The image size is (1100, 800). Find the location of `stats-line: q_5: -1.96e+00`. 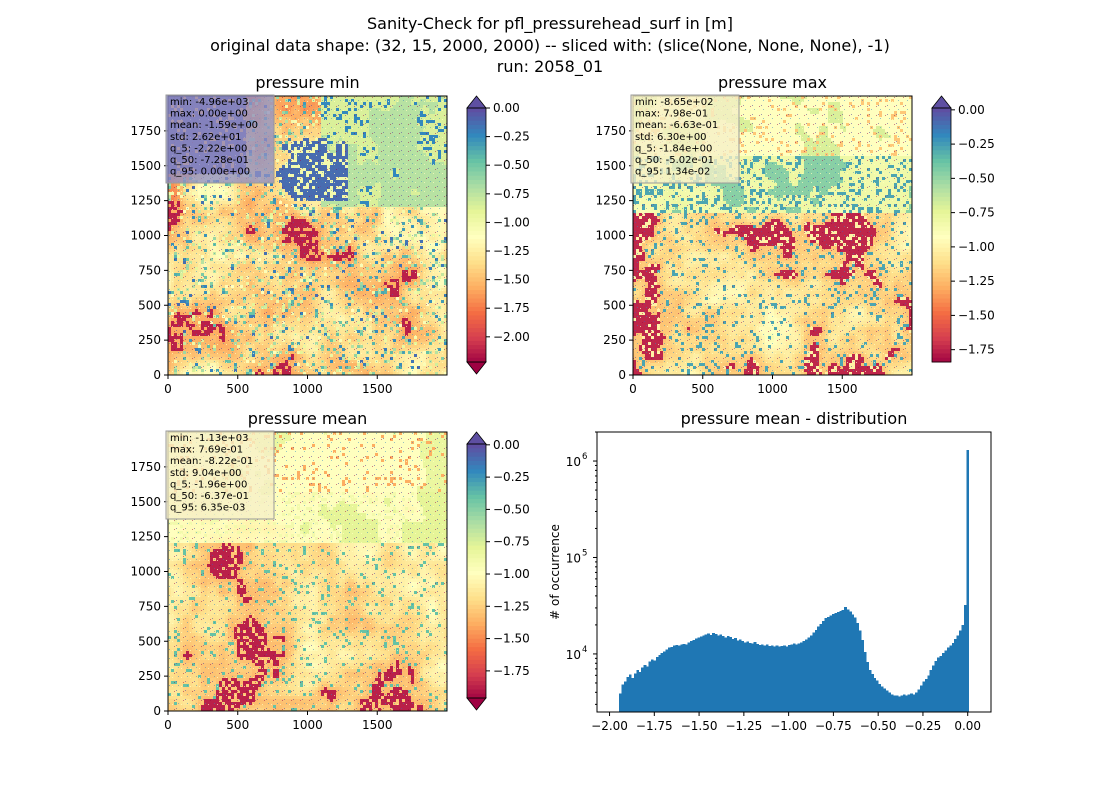

stats-line: q_5: -1.96e+00 is located at coordinates (208, 484).